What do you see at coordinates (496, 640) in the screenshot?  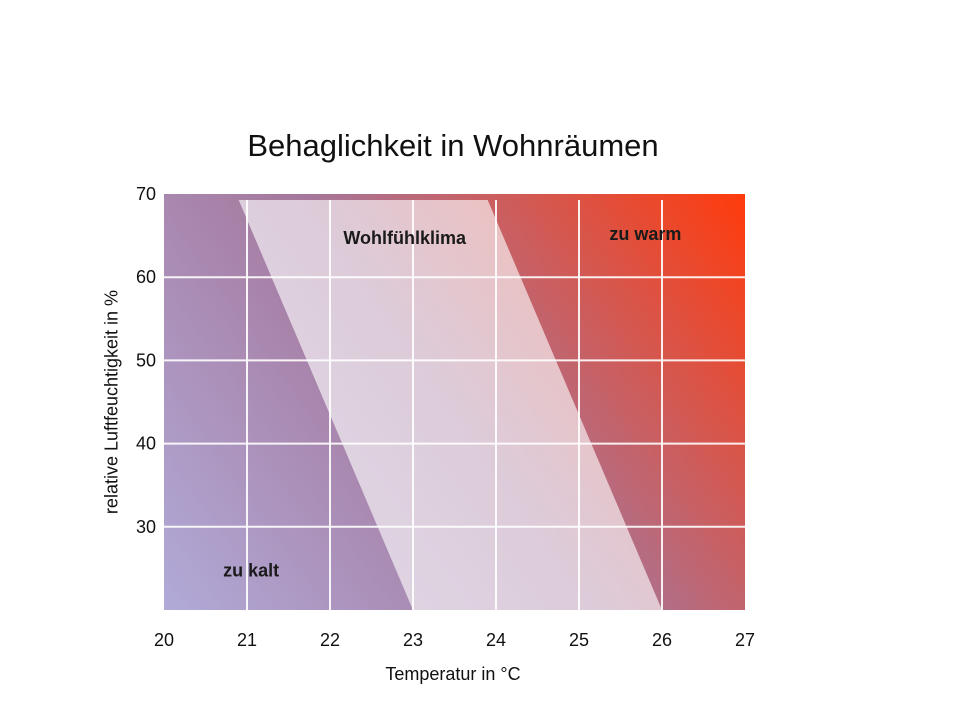 I see `x-tick-label: 24` at bounding box center [496, 640].